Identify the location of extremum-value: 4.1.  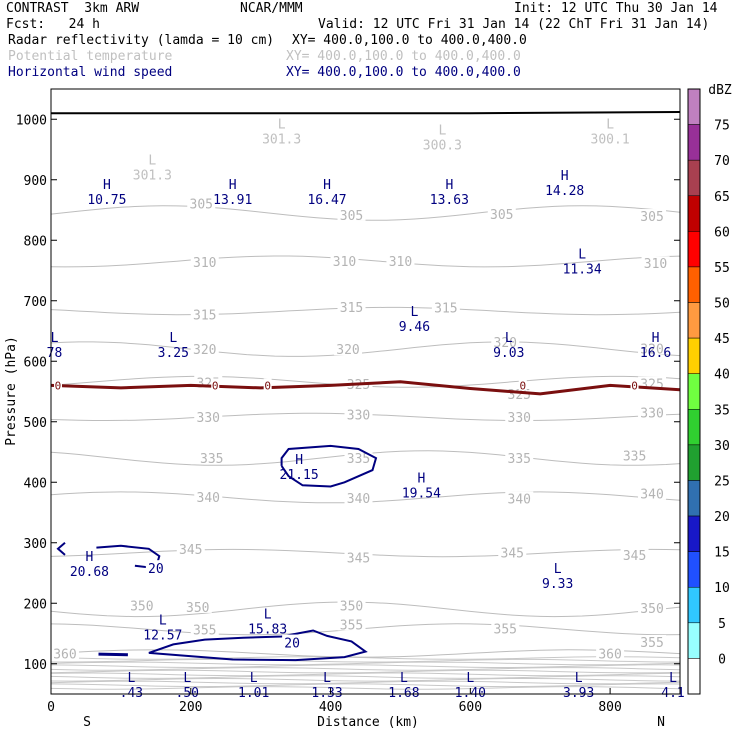
(672, 693).